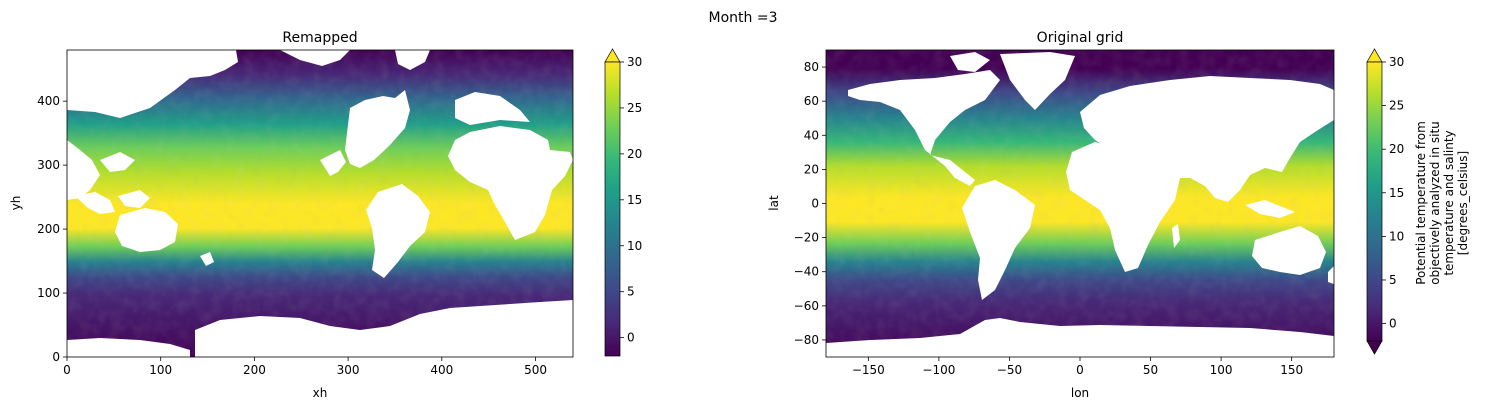  What do you see at coordinates (938, 370) in the screenshot?
I see `x-tick-label: −100` at bounding box center [938, 370].